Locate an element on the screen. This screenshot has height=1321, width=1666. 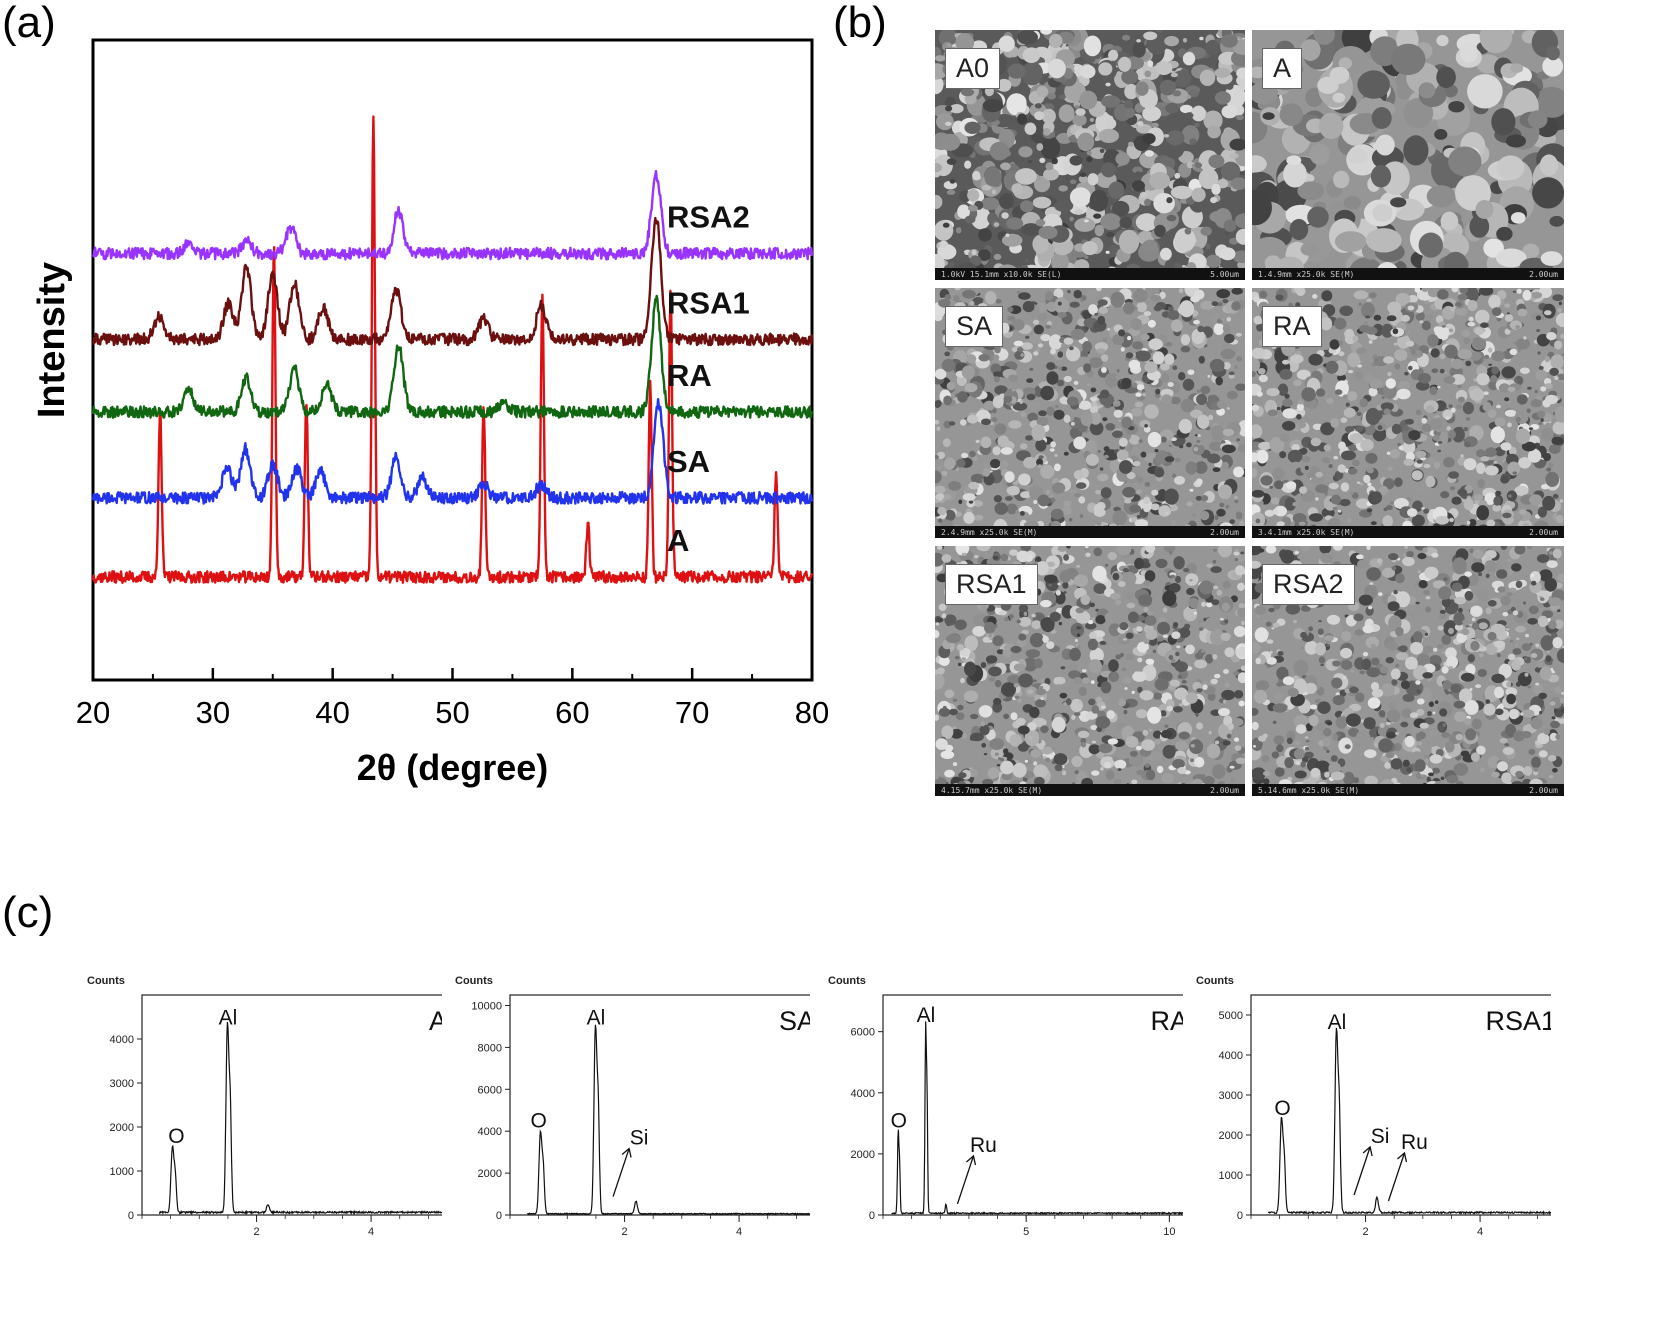
series-label-a: A is located at coordinates (678, 540).